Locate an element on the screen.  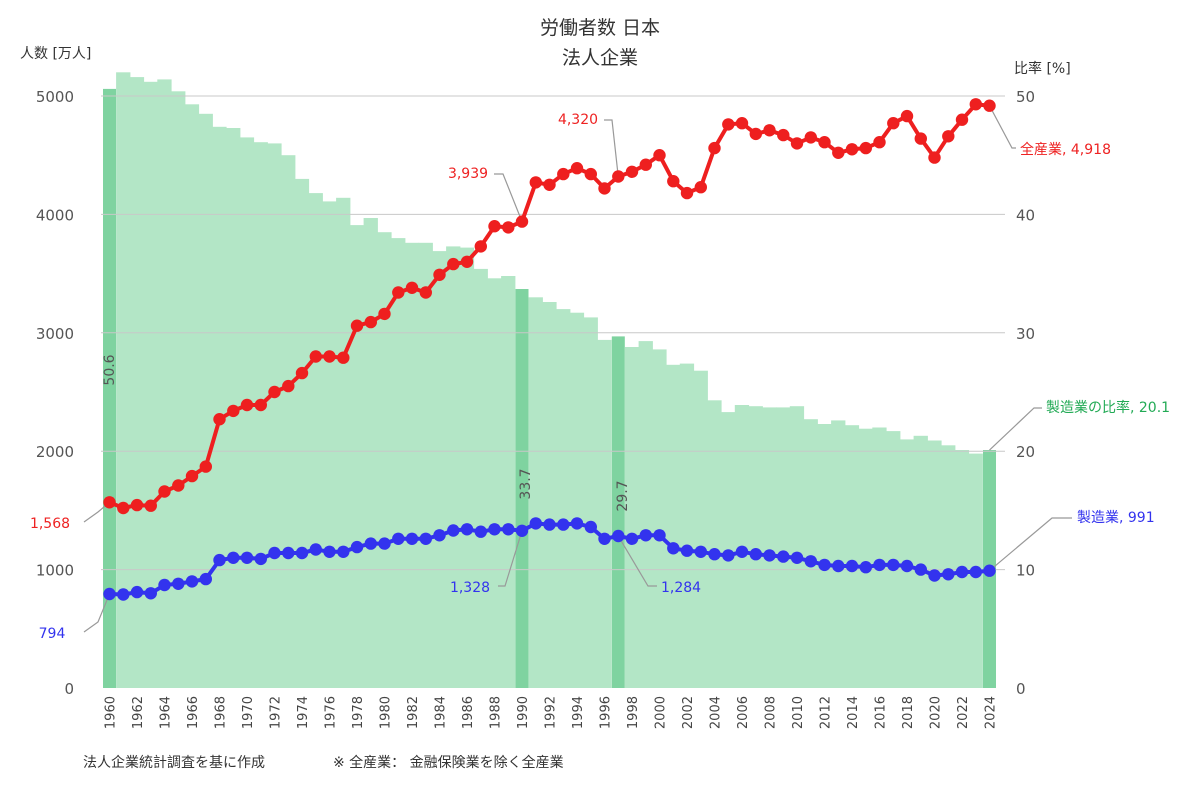
manufacturing-point-2000 is located at coordinates (659, 535).